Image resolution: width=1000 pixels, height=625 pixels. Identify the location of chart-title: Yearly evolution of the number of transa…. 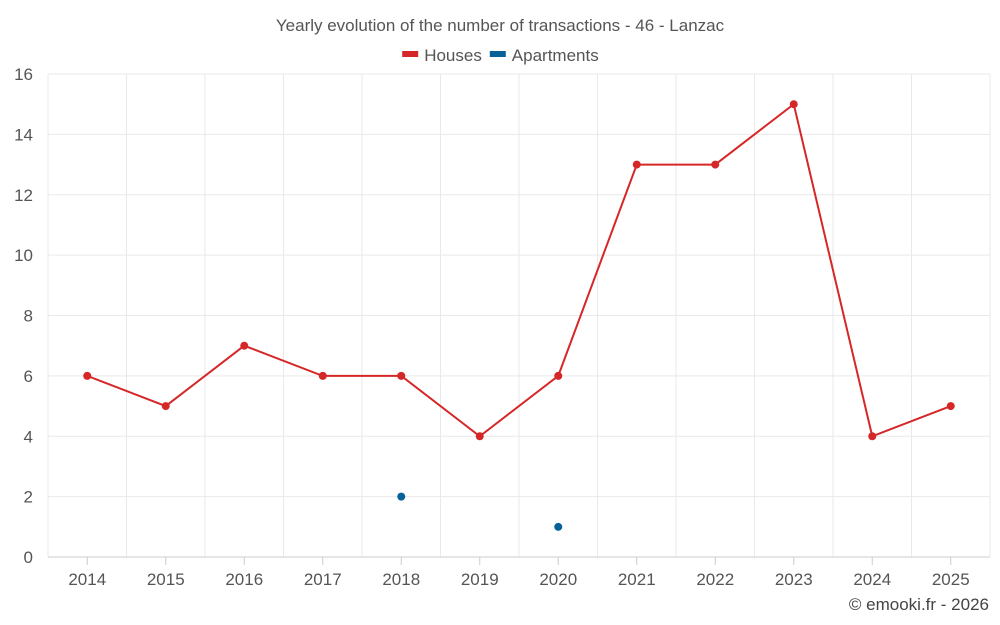
(500, 25).